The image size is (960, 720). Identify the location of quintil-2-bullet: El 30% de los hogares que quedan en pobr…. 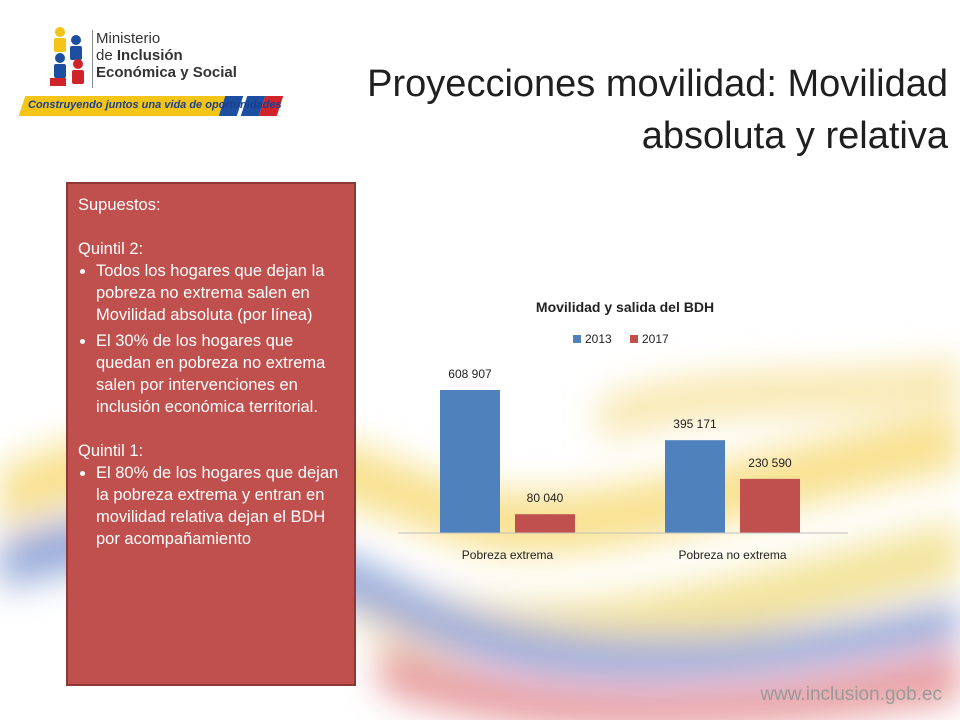
(220, 374).